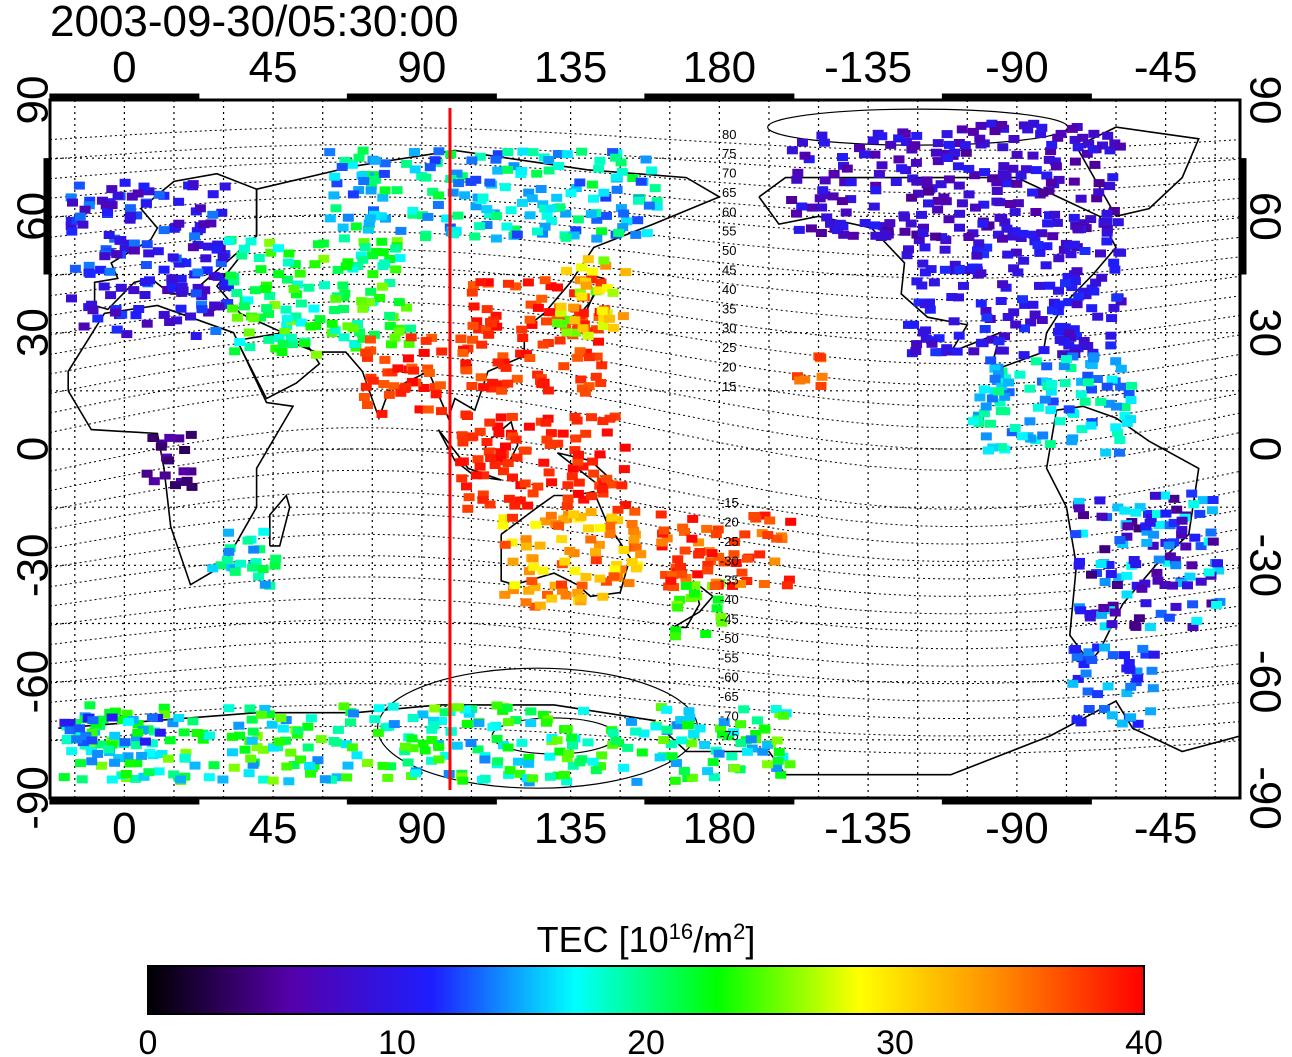 The height and width of the screenshot is (1057, 1292). I want to click on contour-label-north: 75, so click(729, 153).